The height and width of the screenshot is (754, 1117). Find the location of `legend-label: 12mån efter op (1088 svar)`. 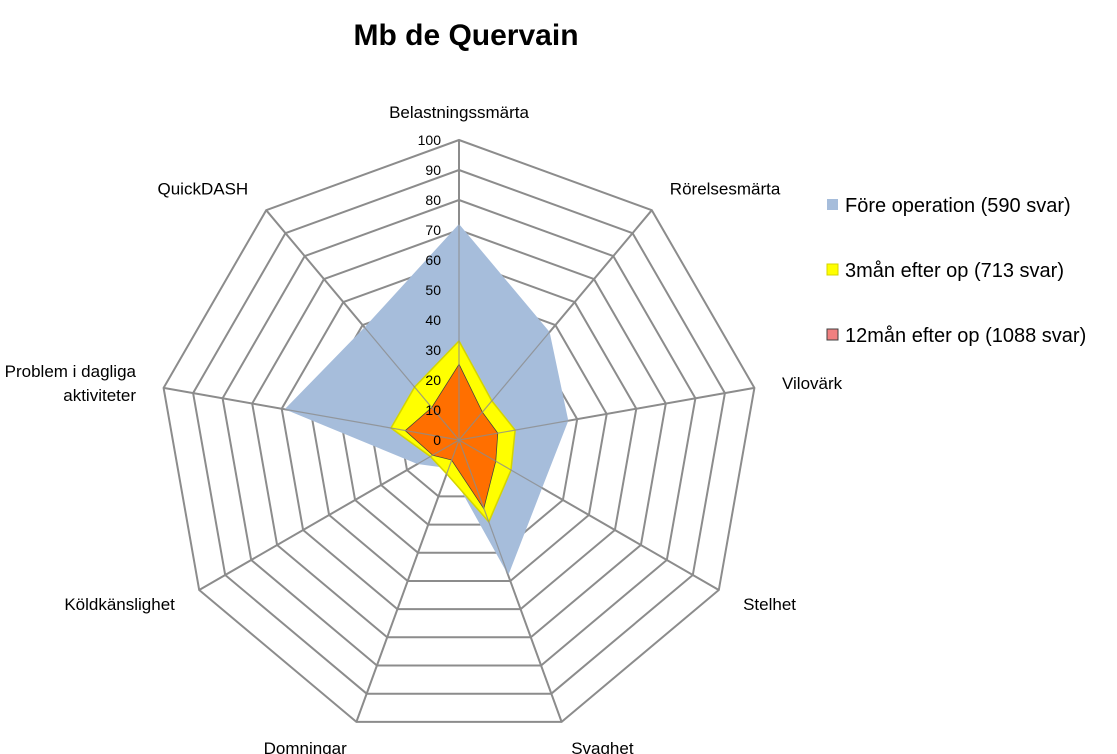

legend-label: 12mån efter op (1088 svar) is located at coordinates (965, 336).